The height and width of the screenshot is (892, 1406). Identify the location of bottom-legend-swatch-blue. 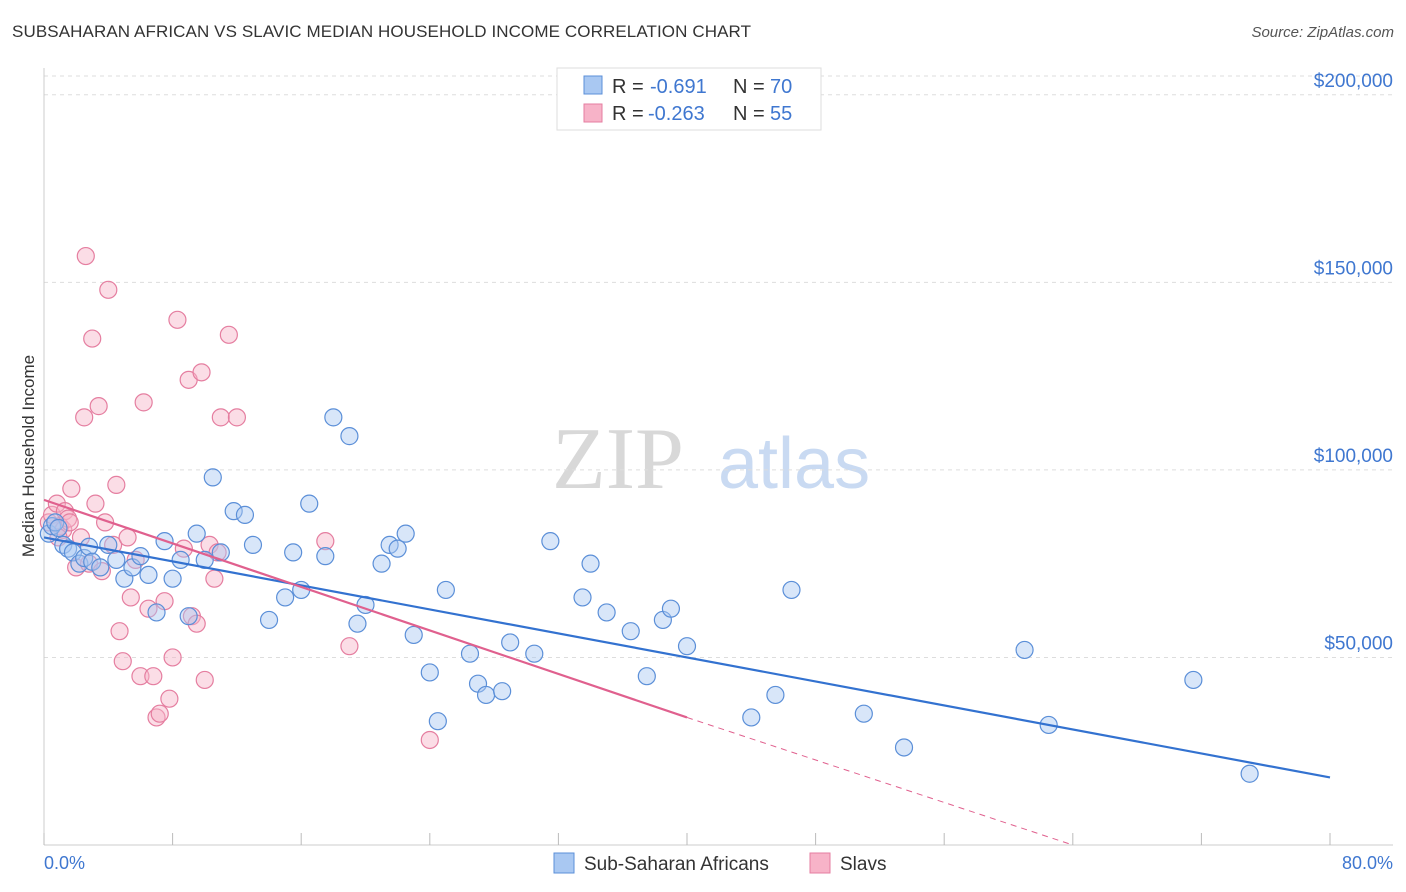
(564, 863).